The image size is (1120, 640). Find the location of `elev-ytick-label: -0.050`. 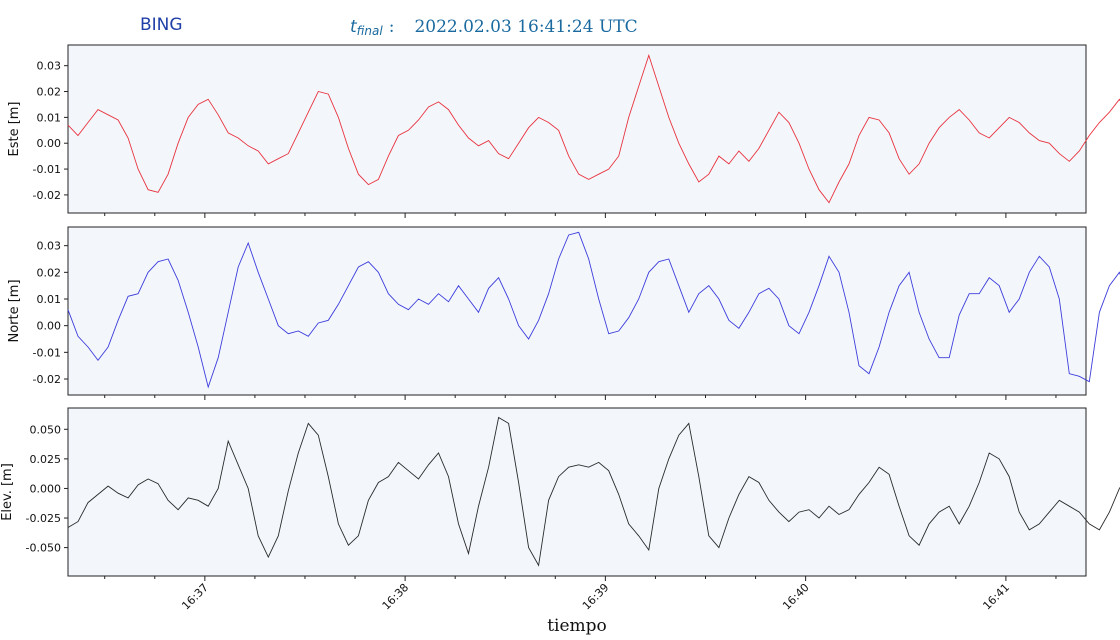

elev-ytick-label: -0.050 is located at coordinates (43, 548).